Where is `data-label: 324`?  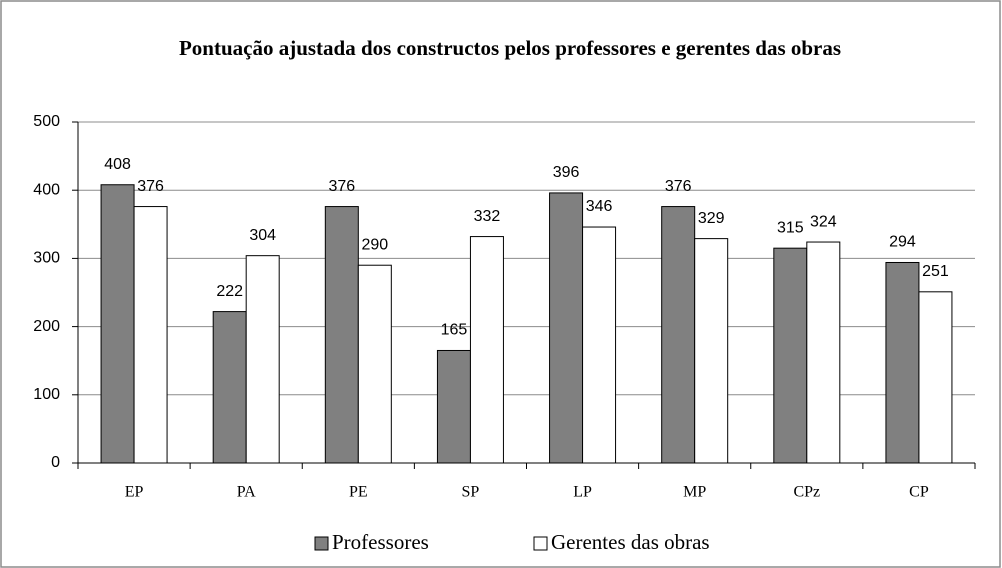 data-label: 324 is located at coordinates (823, 221).